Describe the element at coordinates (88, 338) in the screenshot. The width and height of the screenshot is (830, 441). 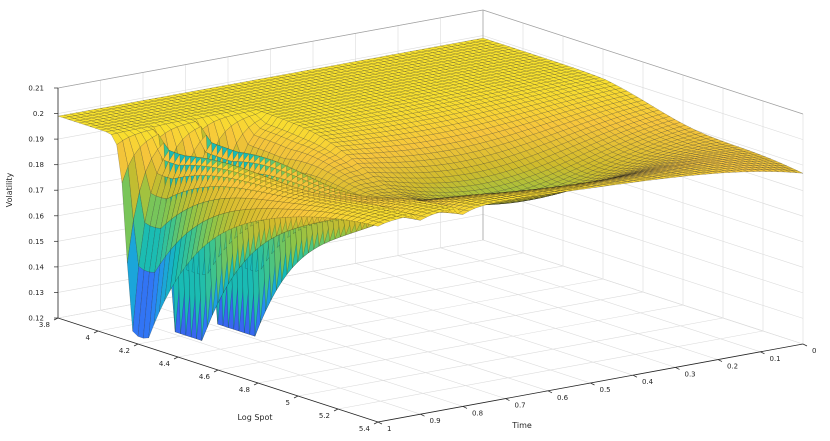
I see `x-tick-label: 4` at that location.